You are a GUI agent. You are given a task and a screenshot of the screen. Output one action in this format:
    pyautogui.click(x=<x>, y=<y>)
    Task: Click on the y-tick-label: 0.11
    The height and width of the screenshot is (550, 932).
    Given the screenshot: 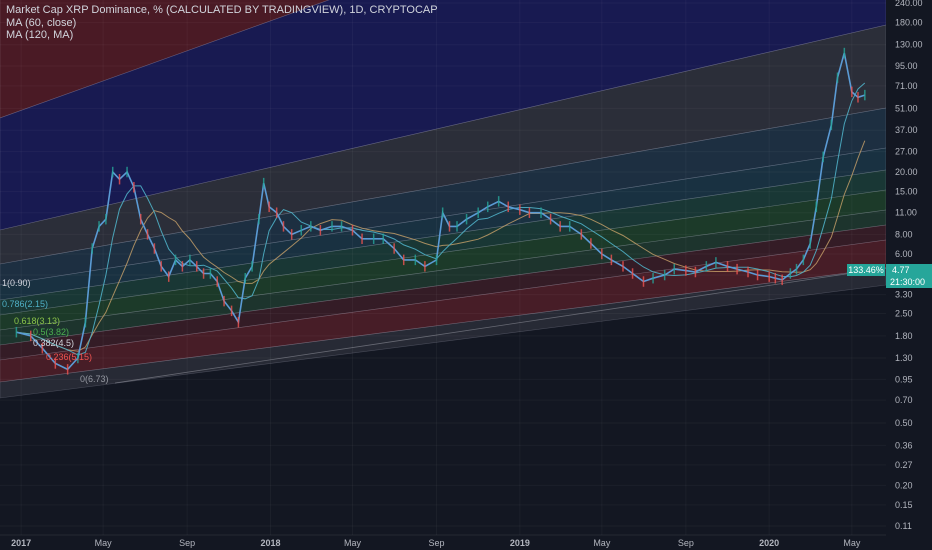 What is the action you would take?
    pyautogui.click(x=903, y=526)
    